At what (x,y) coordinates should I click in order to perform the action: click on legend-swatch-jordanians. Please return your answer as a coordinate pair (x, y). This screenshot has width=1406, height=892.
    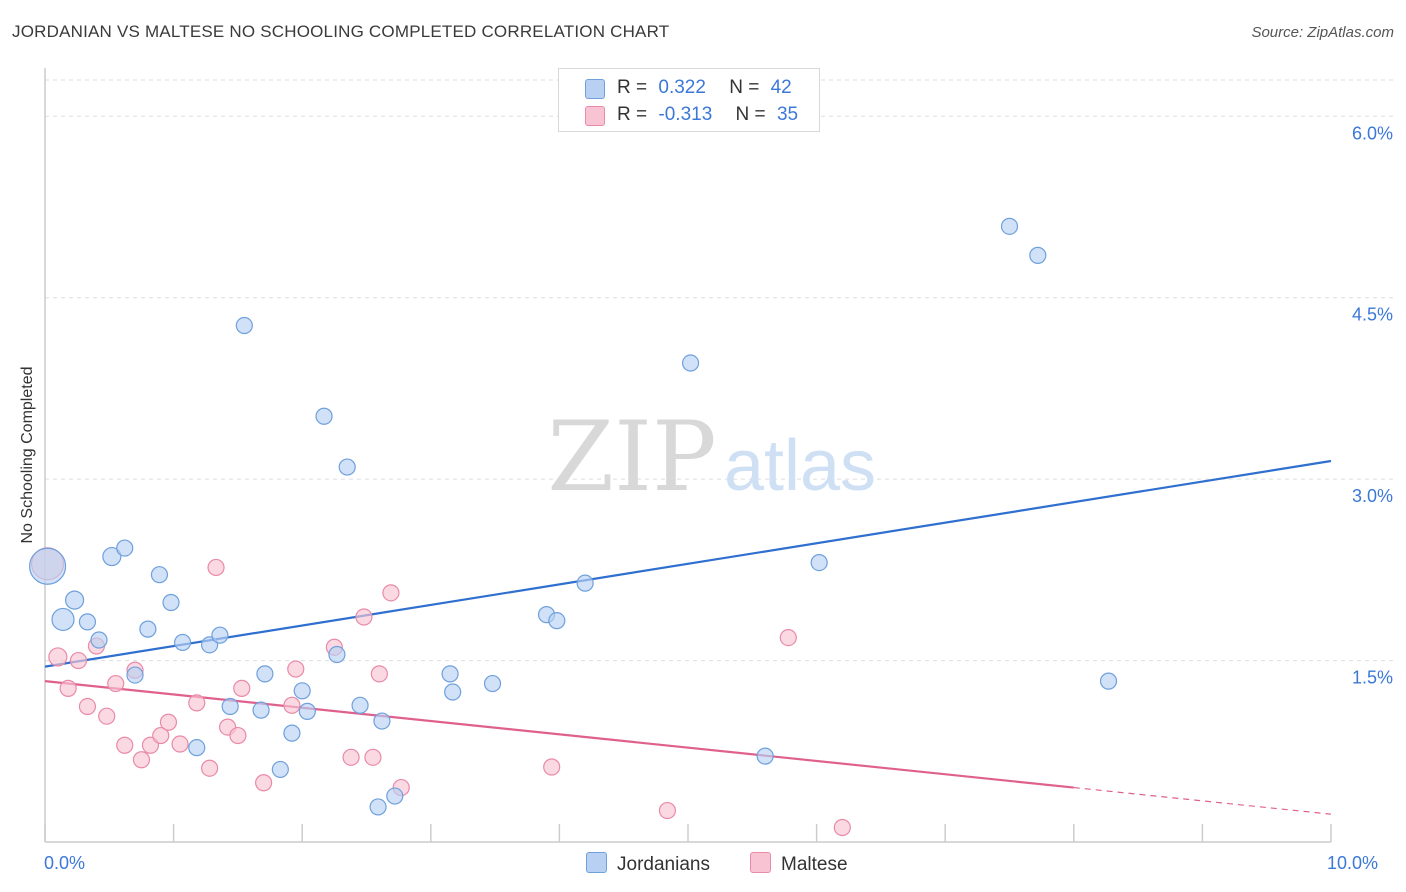
    Looking at the image, I should click on (595, 89).